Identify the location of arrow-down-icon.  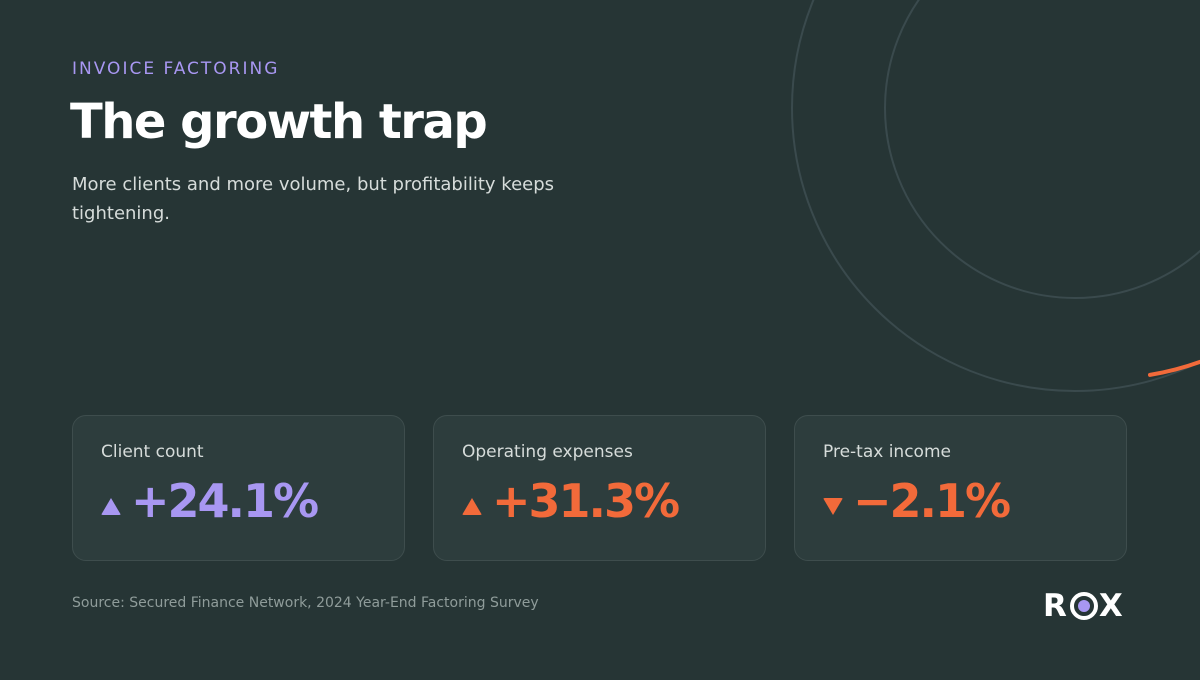
(833, 506).